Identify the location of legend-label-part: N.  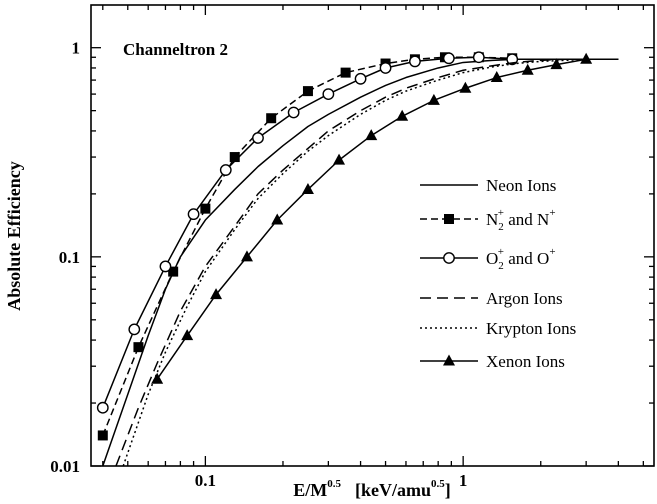
(492, 219).